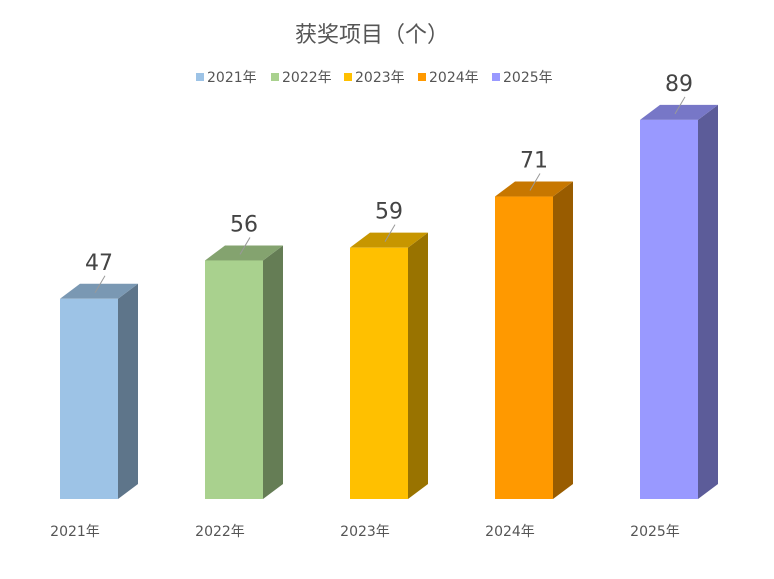 This screenshot has width=774, height=579. What do you see at coordinates (372, 35) in the screenshot?
I see `chart-title: 获奖项目（个）` at bounding box center [372, 35].